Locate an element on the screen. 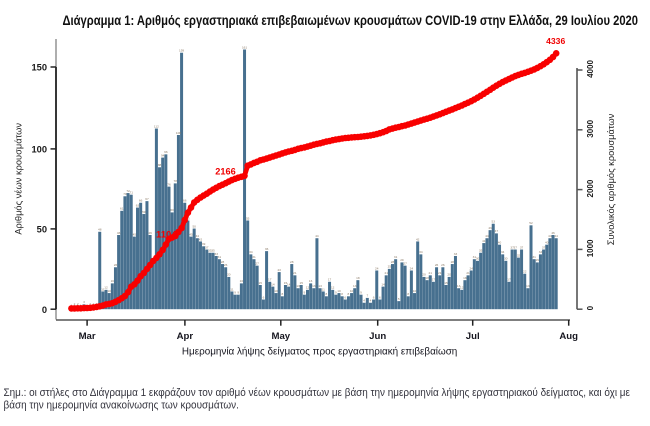 This screenshot has height=426, width=650. svg-text: 1104 is located at coordinates (166, 235).